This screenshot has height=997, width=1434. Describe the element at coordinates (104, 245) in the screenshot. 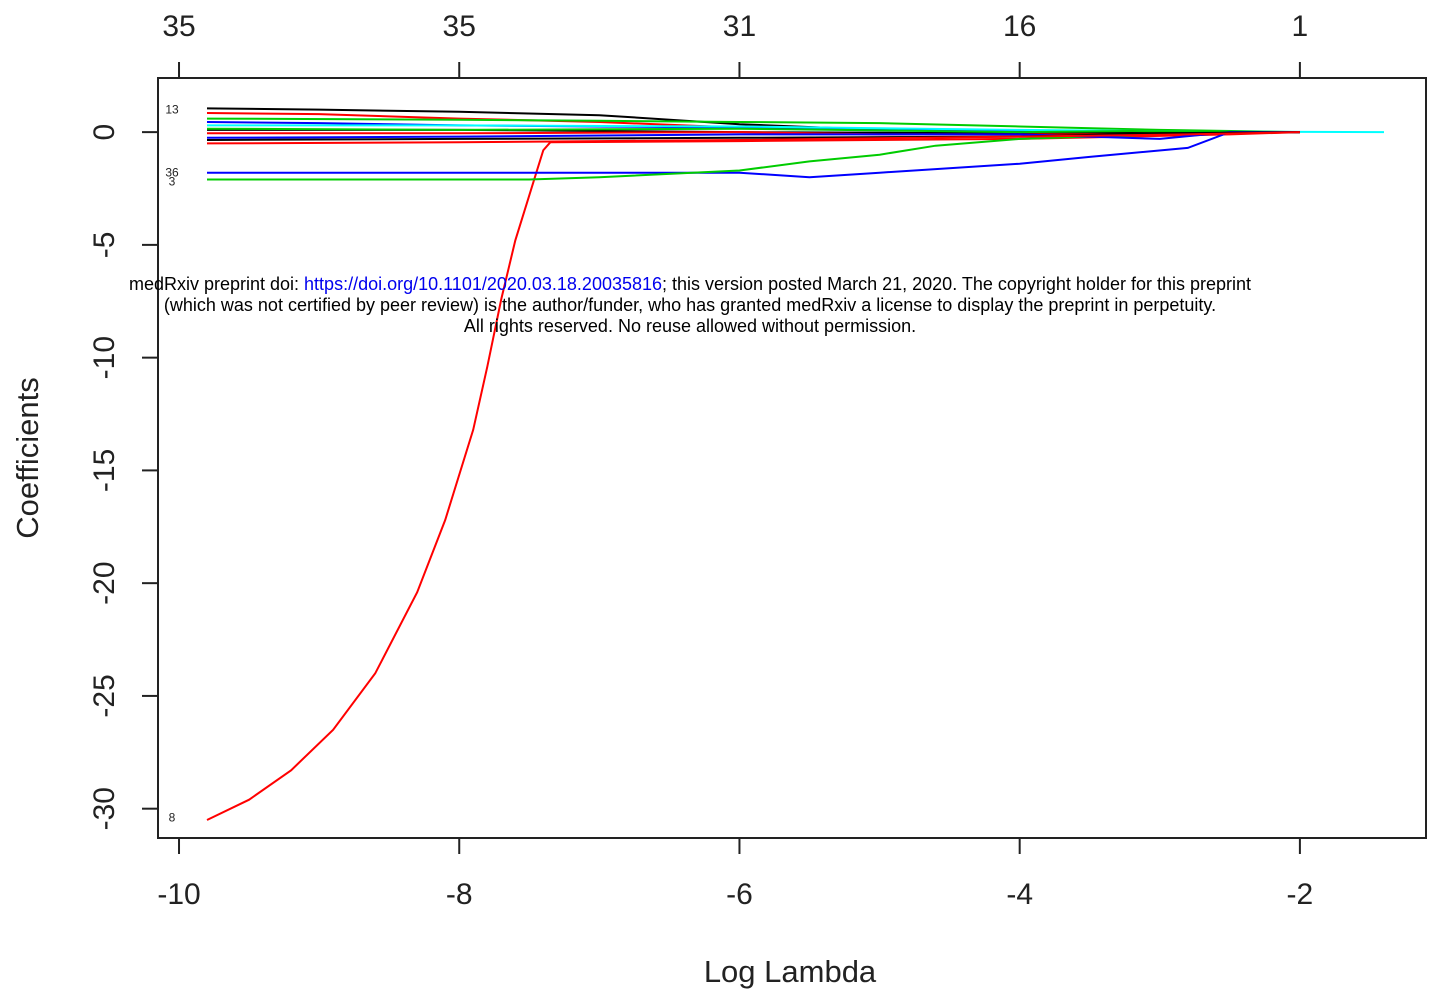

I see `y-tick-label: -5` at that location.